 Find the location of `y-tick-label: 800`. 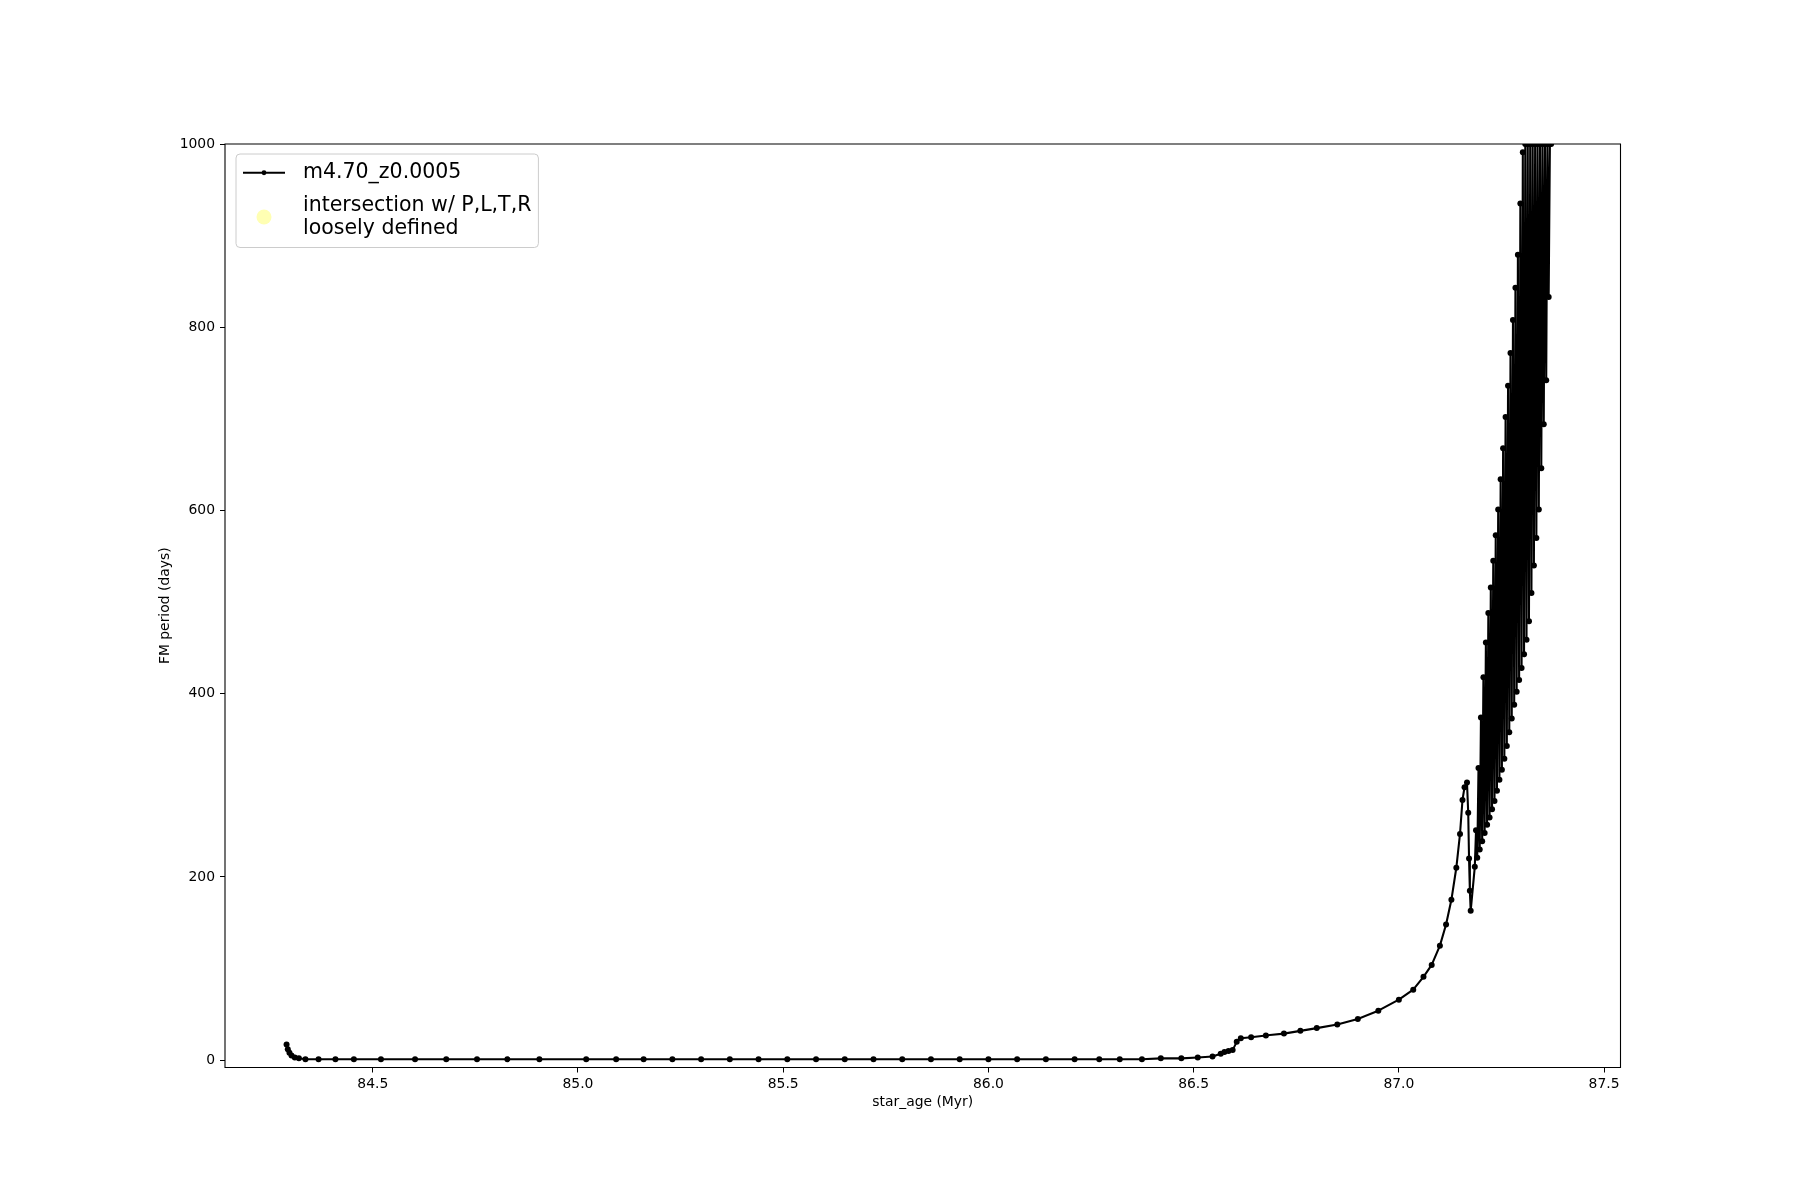

y-tick-label: 800 is located at coordinates (201, 325).